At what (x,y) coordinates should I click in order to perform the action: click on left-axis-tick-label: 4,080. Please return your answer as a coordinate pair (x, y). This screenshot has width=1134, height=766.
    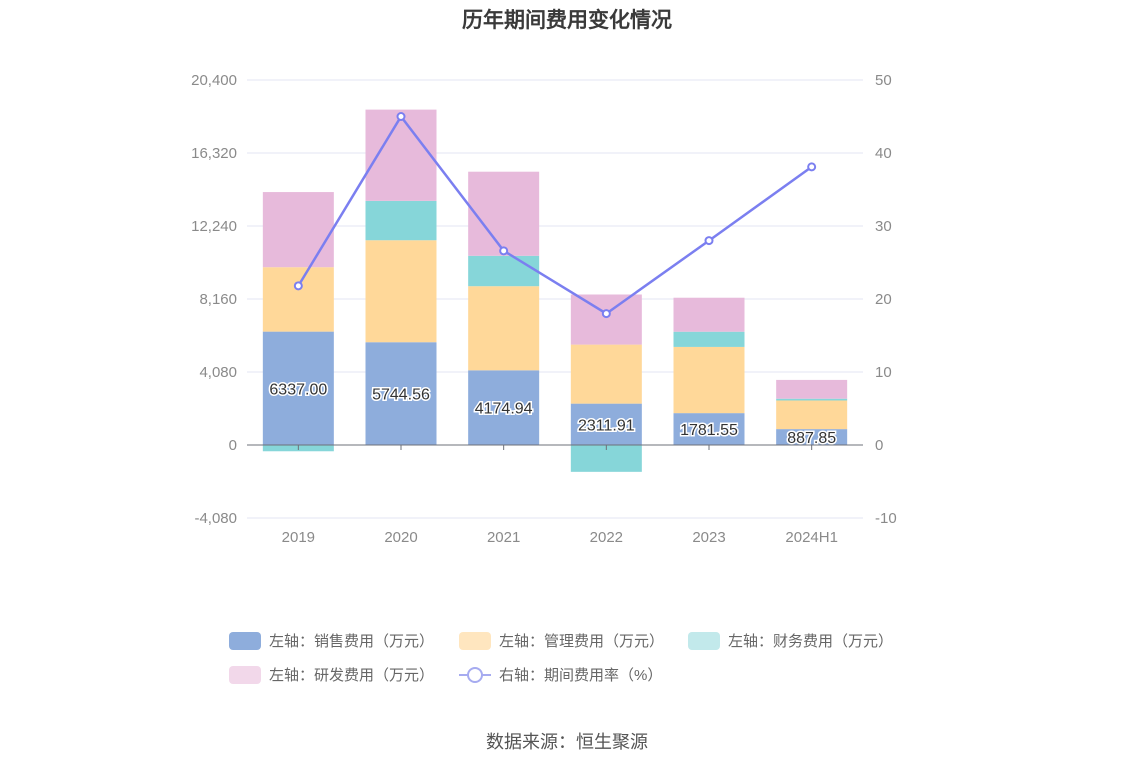
    Looking at the image, I should click on (218, 372).